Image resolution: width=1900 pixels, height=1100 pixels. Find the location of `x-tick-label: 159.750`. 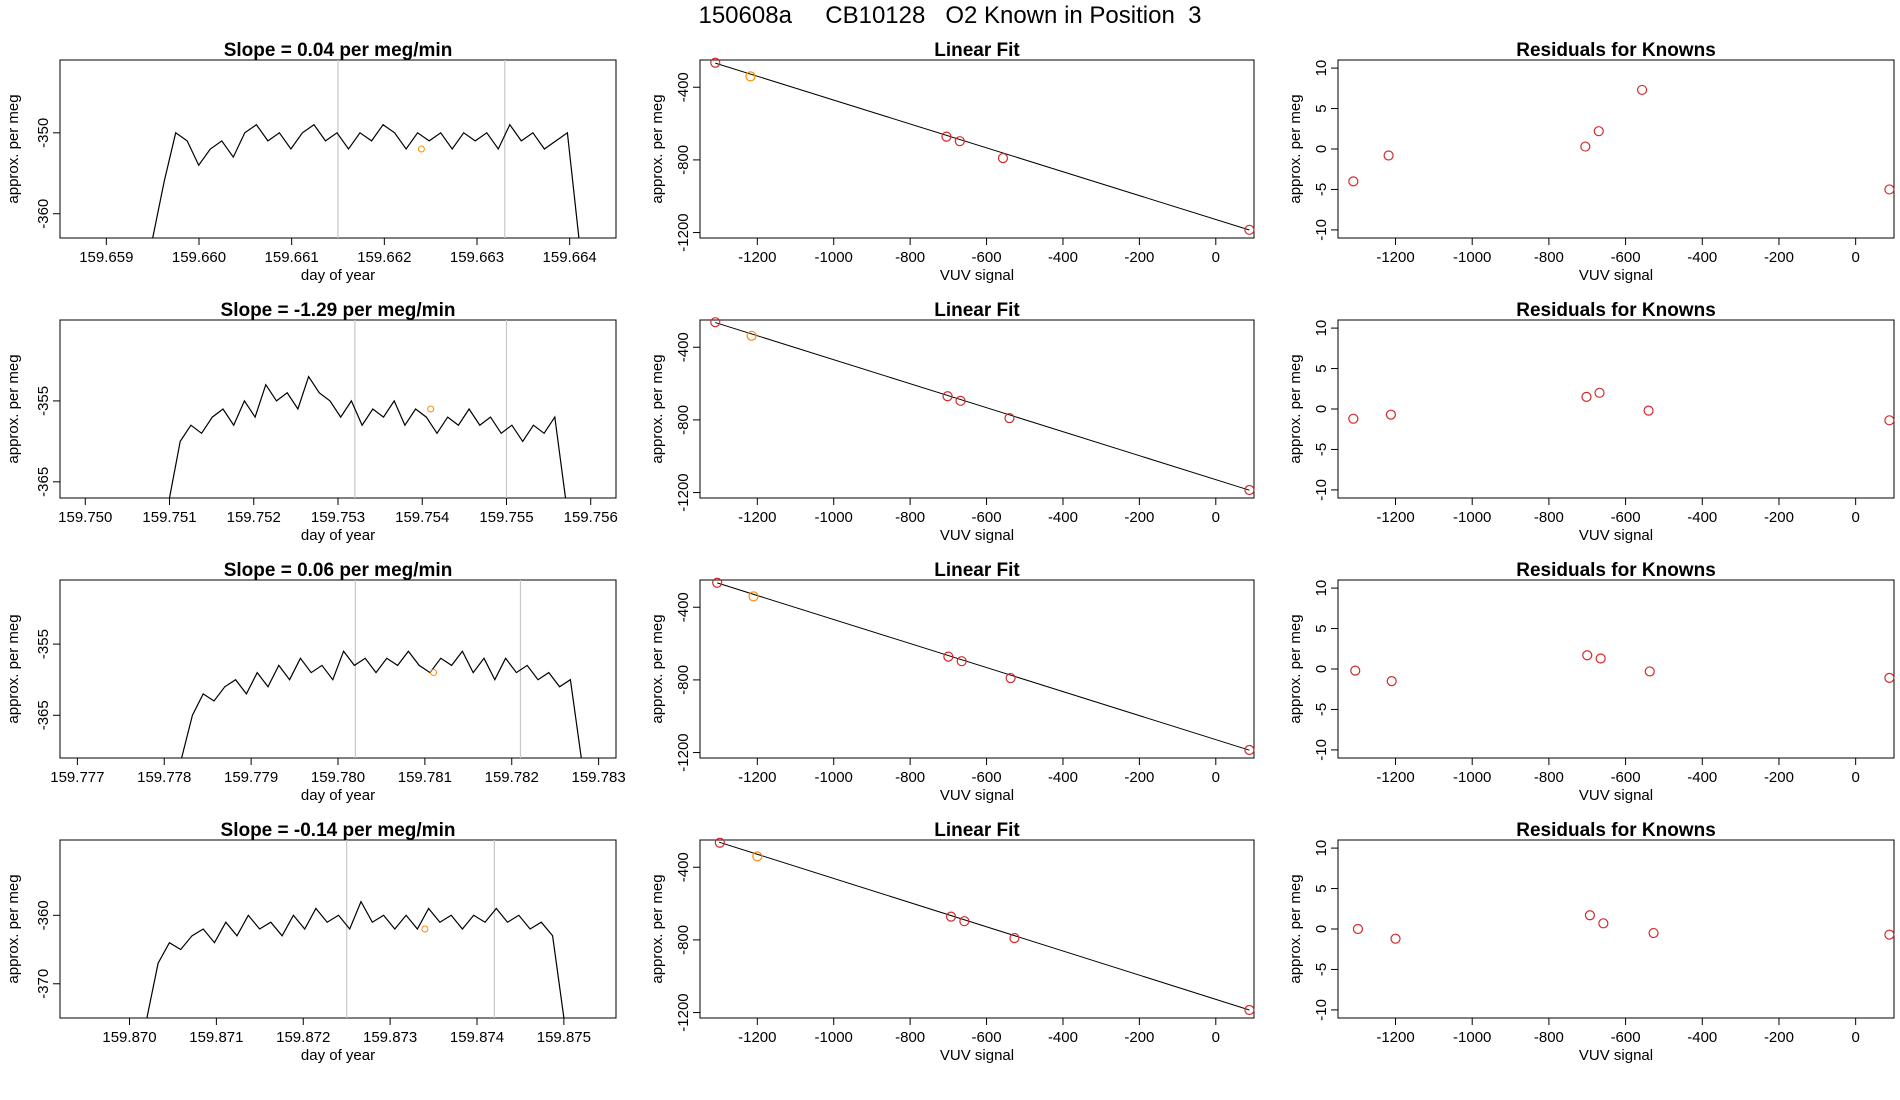

x-tick-label: 159.750 is located at coordinates (85, 517).